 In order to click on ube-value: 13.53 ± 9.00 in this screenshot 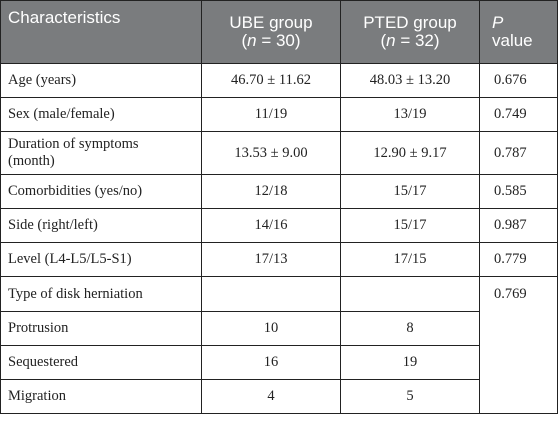, I will do `click(271, 153)`.